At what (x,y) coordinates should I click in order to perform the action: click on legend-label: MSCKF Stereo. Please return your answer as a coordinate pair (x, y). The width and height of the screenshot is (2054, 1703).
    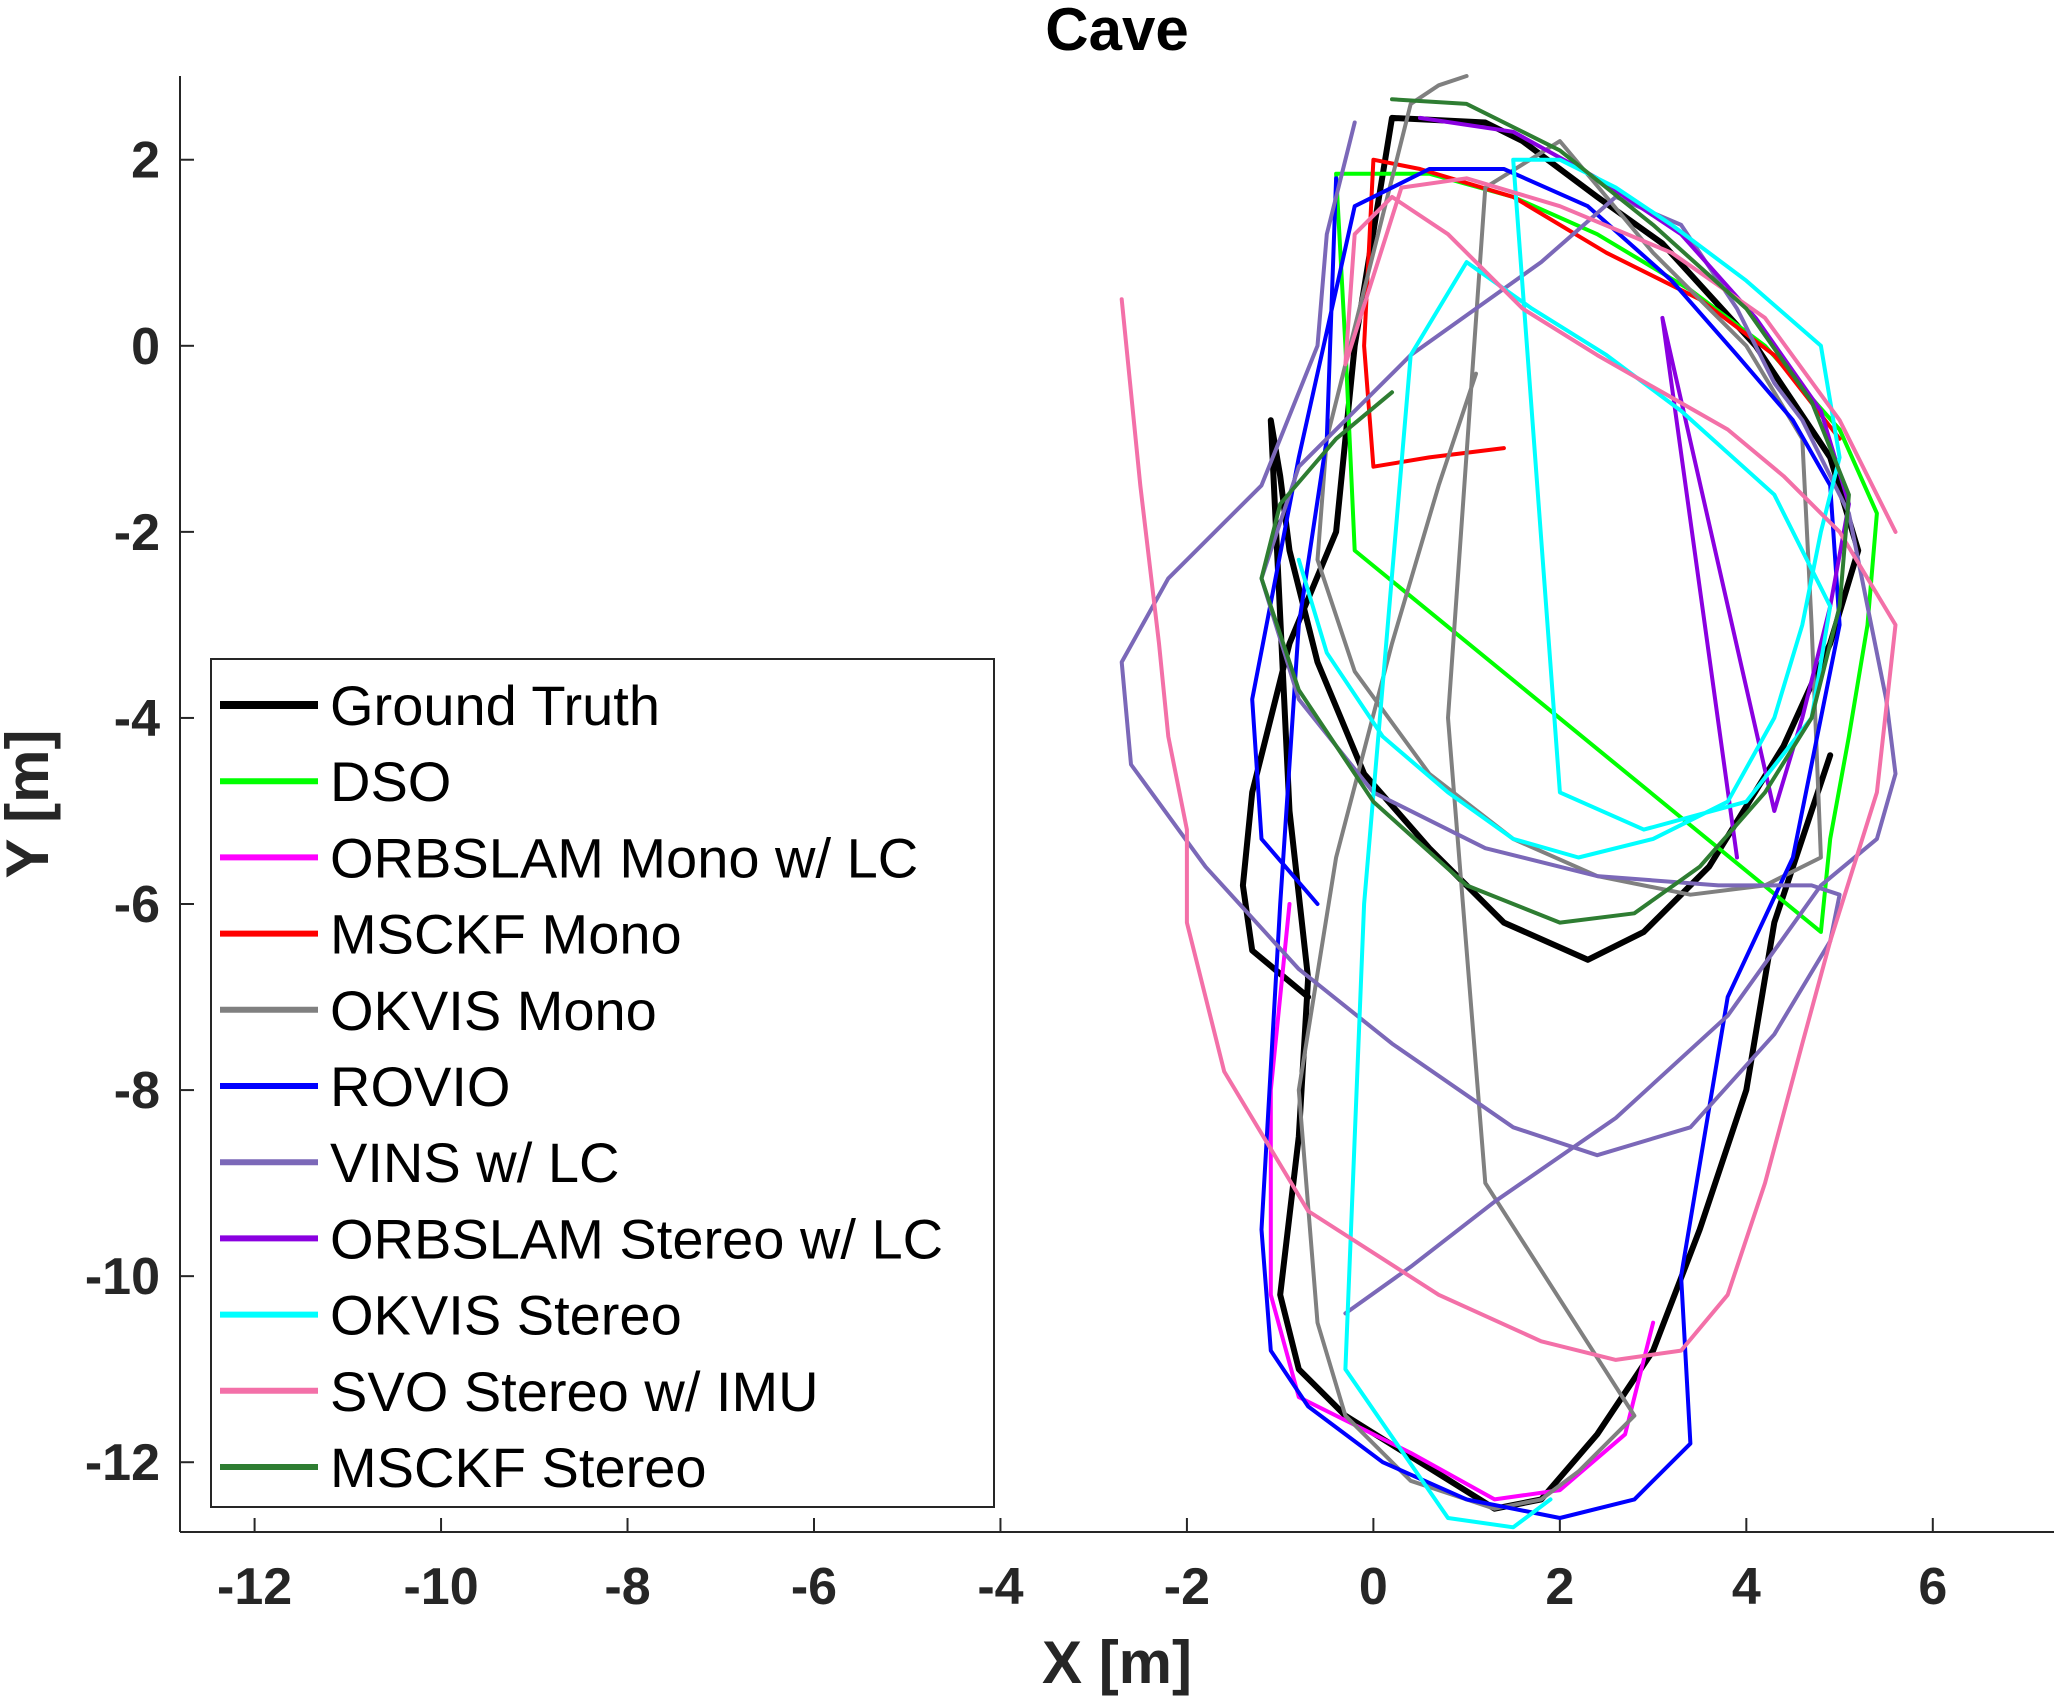
    Looking at the image, I should click on (518, 1467).